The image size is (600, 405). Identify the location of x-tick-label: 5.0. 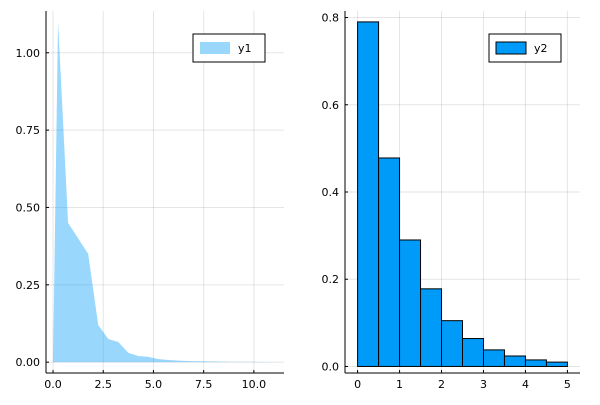
(154, 384).